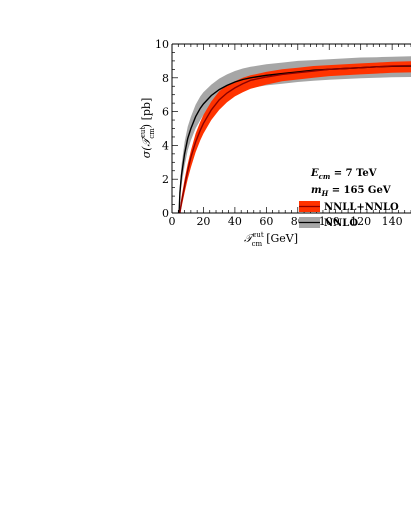 This screenshot has width=411, height=532. What do you see at coordinates (266, 221) in the screenshot?
I see `x-tick-label: 60` at bounding box center [266, 221].